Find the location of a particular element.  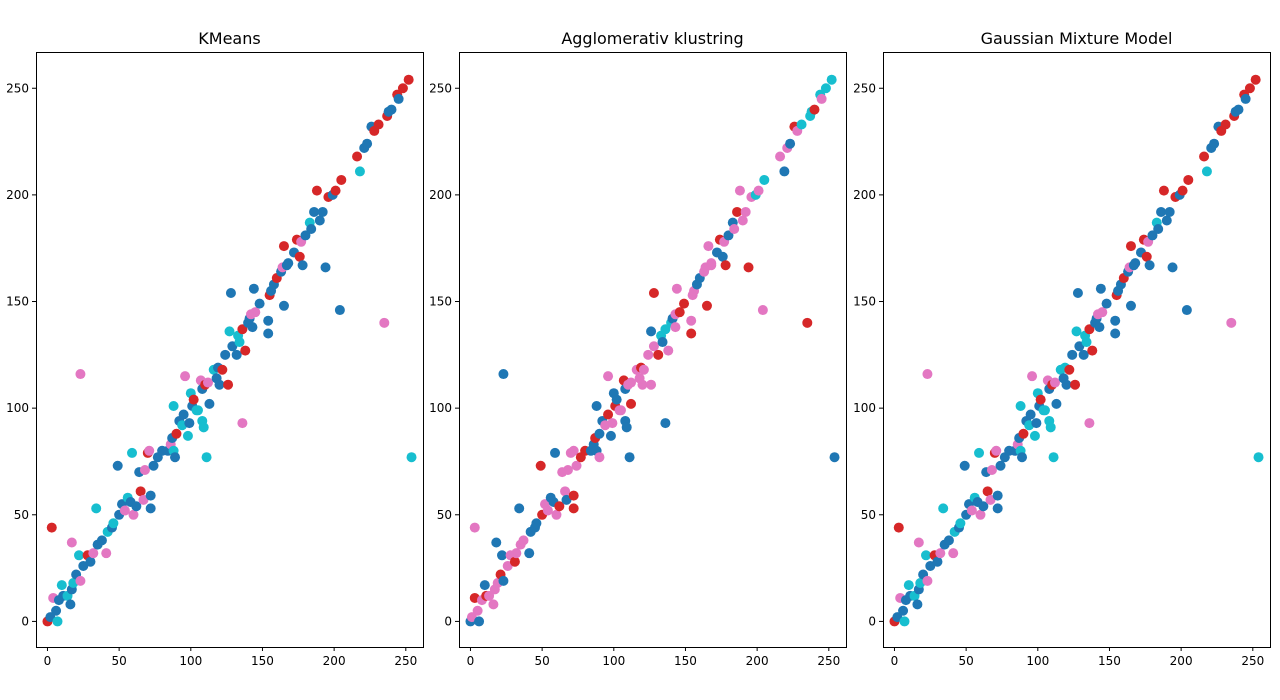

y-tick-label: 0 is located at coordinates (872, 621).